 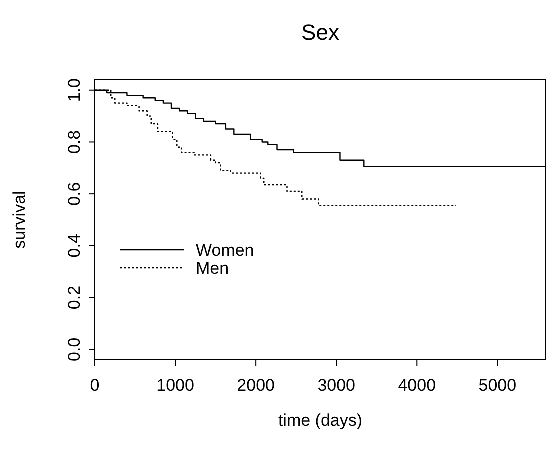 What do you see at coordinates (213, 268) in the screenshot?
I see `legend-label: Men` at bounding box center [213, 268].